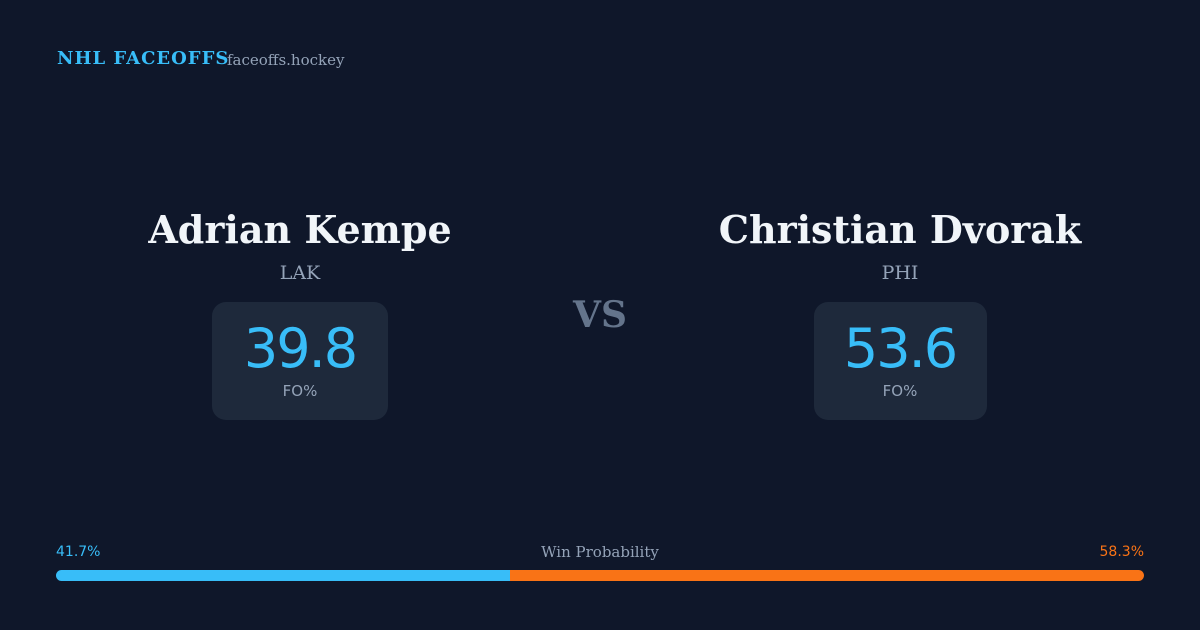  Describe the element at coordinates (143, 58) in the screenshot. I see `brand-title: NHL FACEOFFS` at that location.